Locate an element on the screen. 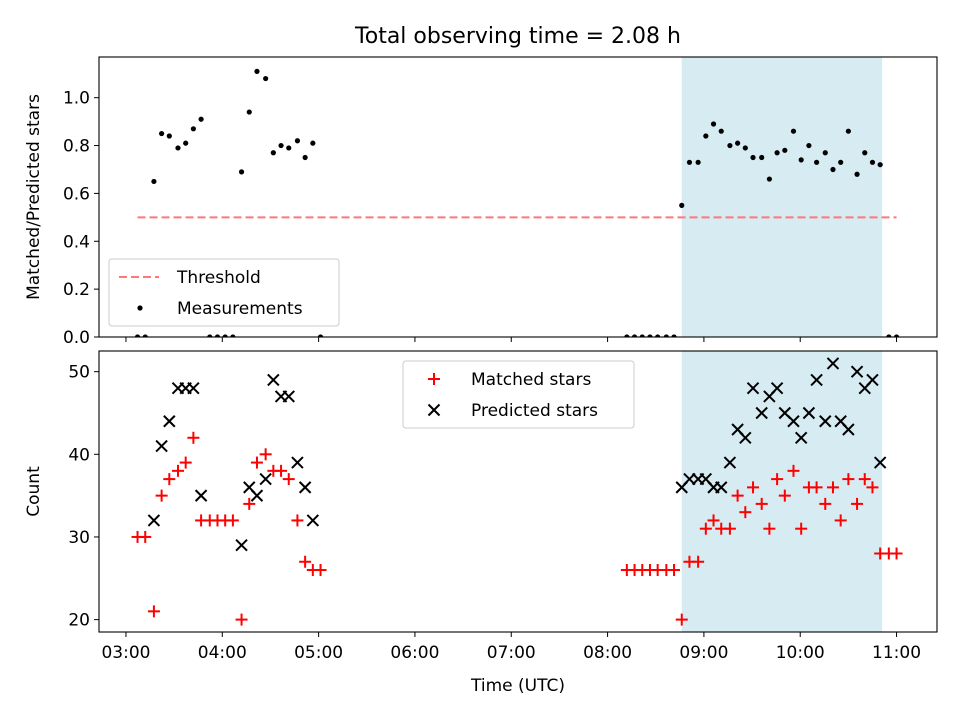 This screenshot has height=720, width=960. top-ytick-label: 0.6 is located at coordinates (76, 194).